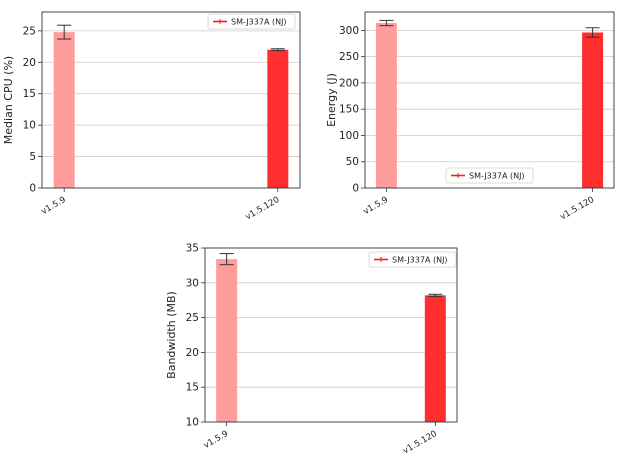  Describe the element at coordinates (32, 157) in the screenshot. I see `y-tick-label: 5` at that location.